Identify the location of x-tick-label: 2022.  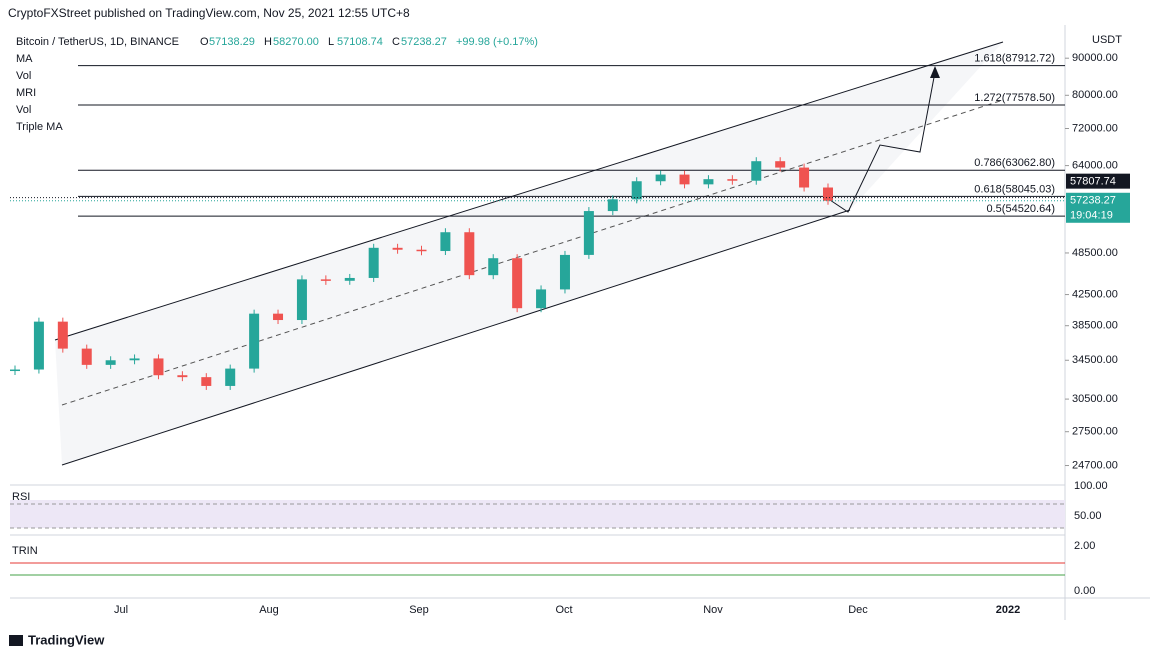
(1008, 610).